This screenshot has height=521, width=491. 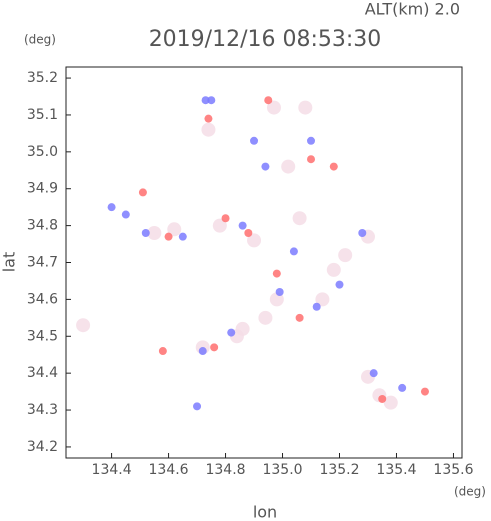 What do you see at coordinates (282, 470) in the screenshot?
I see `x-tick-label: 135.0` at bounding box center [282, 470].